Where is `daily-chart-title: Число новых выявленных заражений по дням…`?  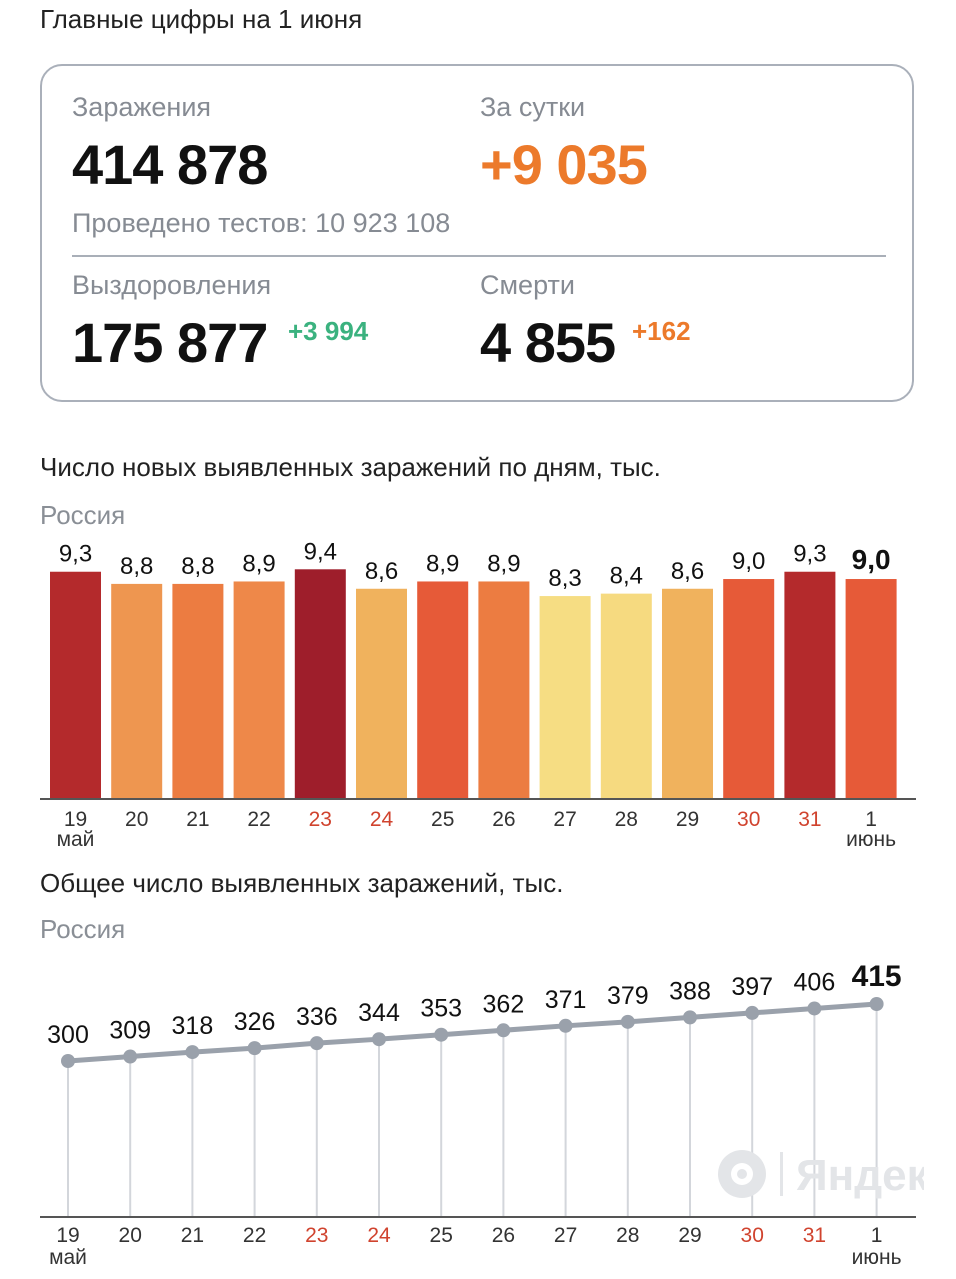
daily-chart-title: Число новых выявленных заражений по дням… is located at coordinates (350, 467).